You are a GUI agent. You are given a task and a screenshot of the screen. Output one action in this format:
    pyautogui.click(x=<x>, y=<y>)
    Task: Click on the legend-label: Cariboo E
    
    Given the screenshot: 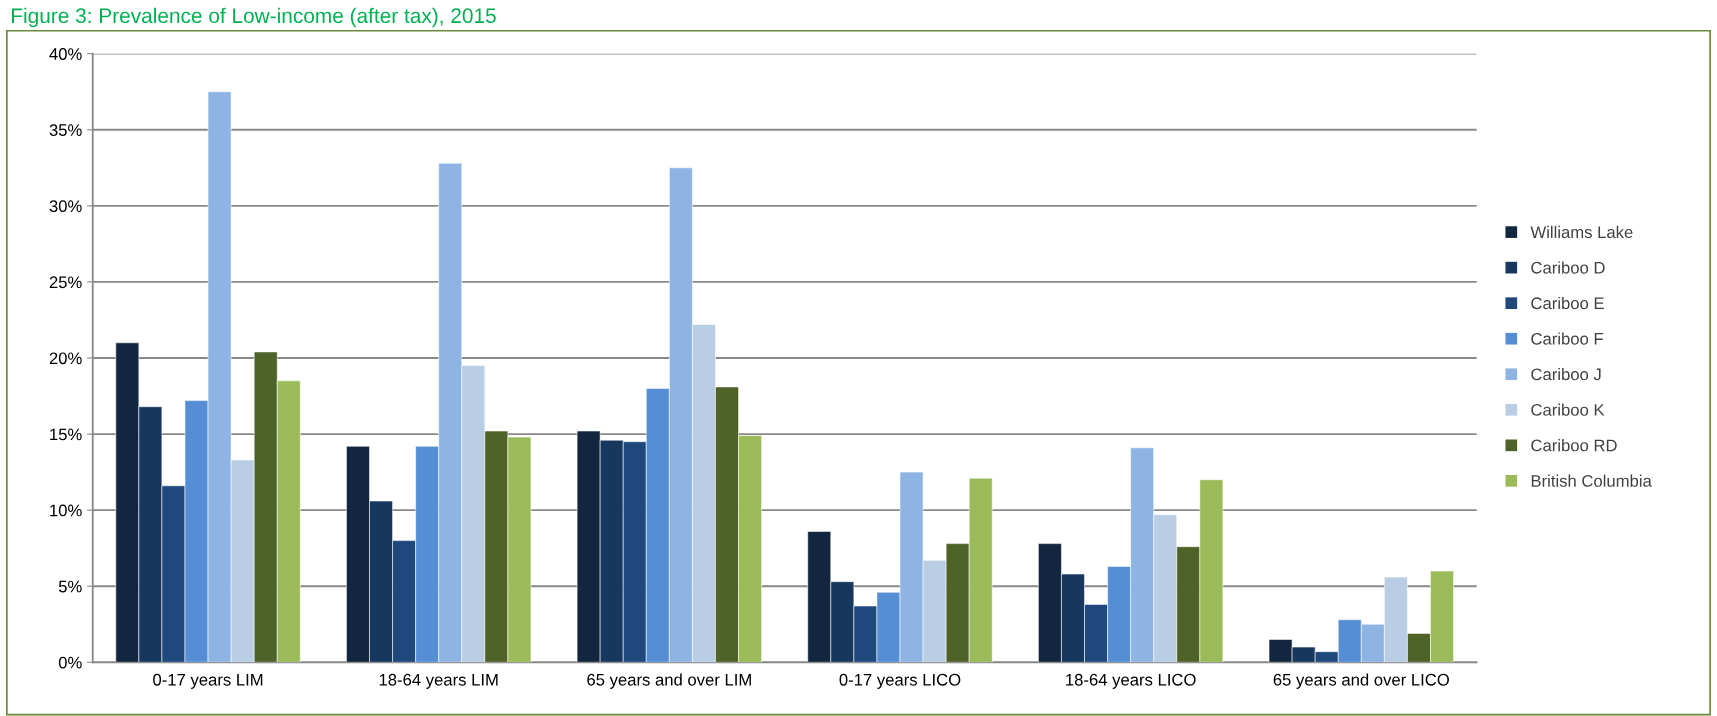 What is the action you would take?
    pyautogui.click(x=1567, y=303)
    